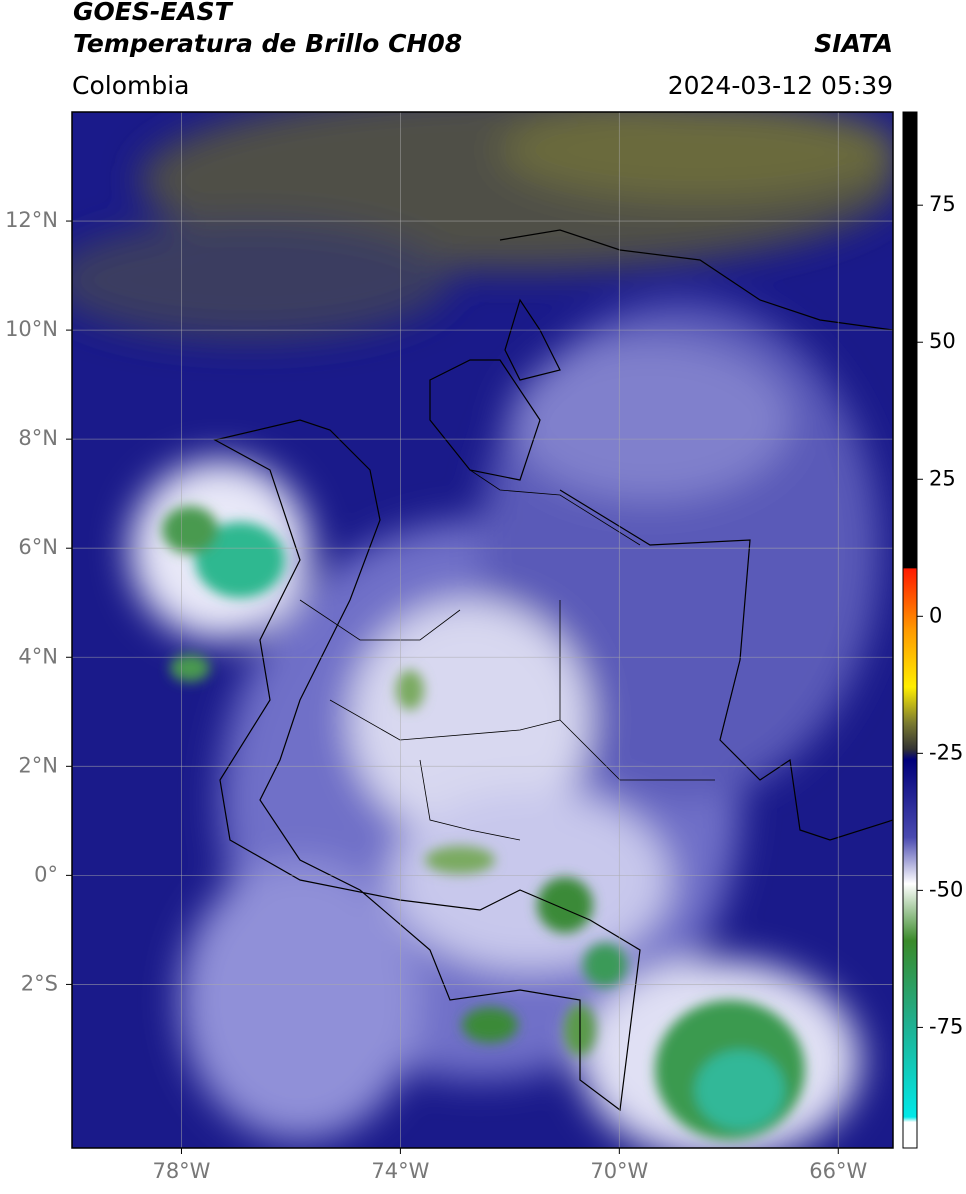 Image resolution: width=966 pixels, height=1194 pixels. Describe the element at coordinates (31, 220) in the screenshot. I see `lat-tick-label: 12°N` at that location.